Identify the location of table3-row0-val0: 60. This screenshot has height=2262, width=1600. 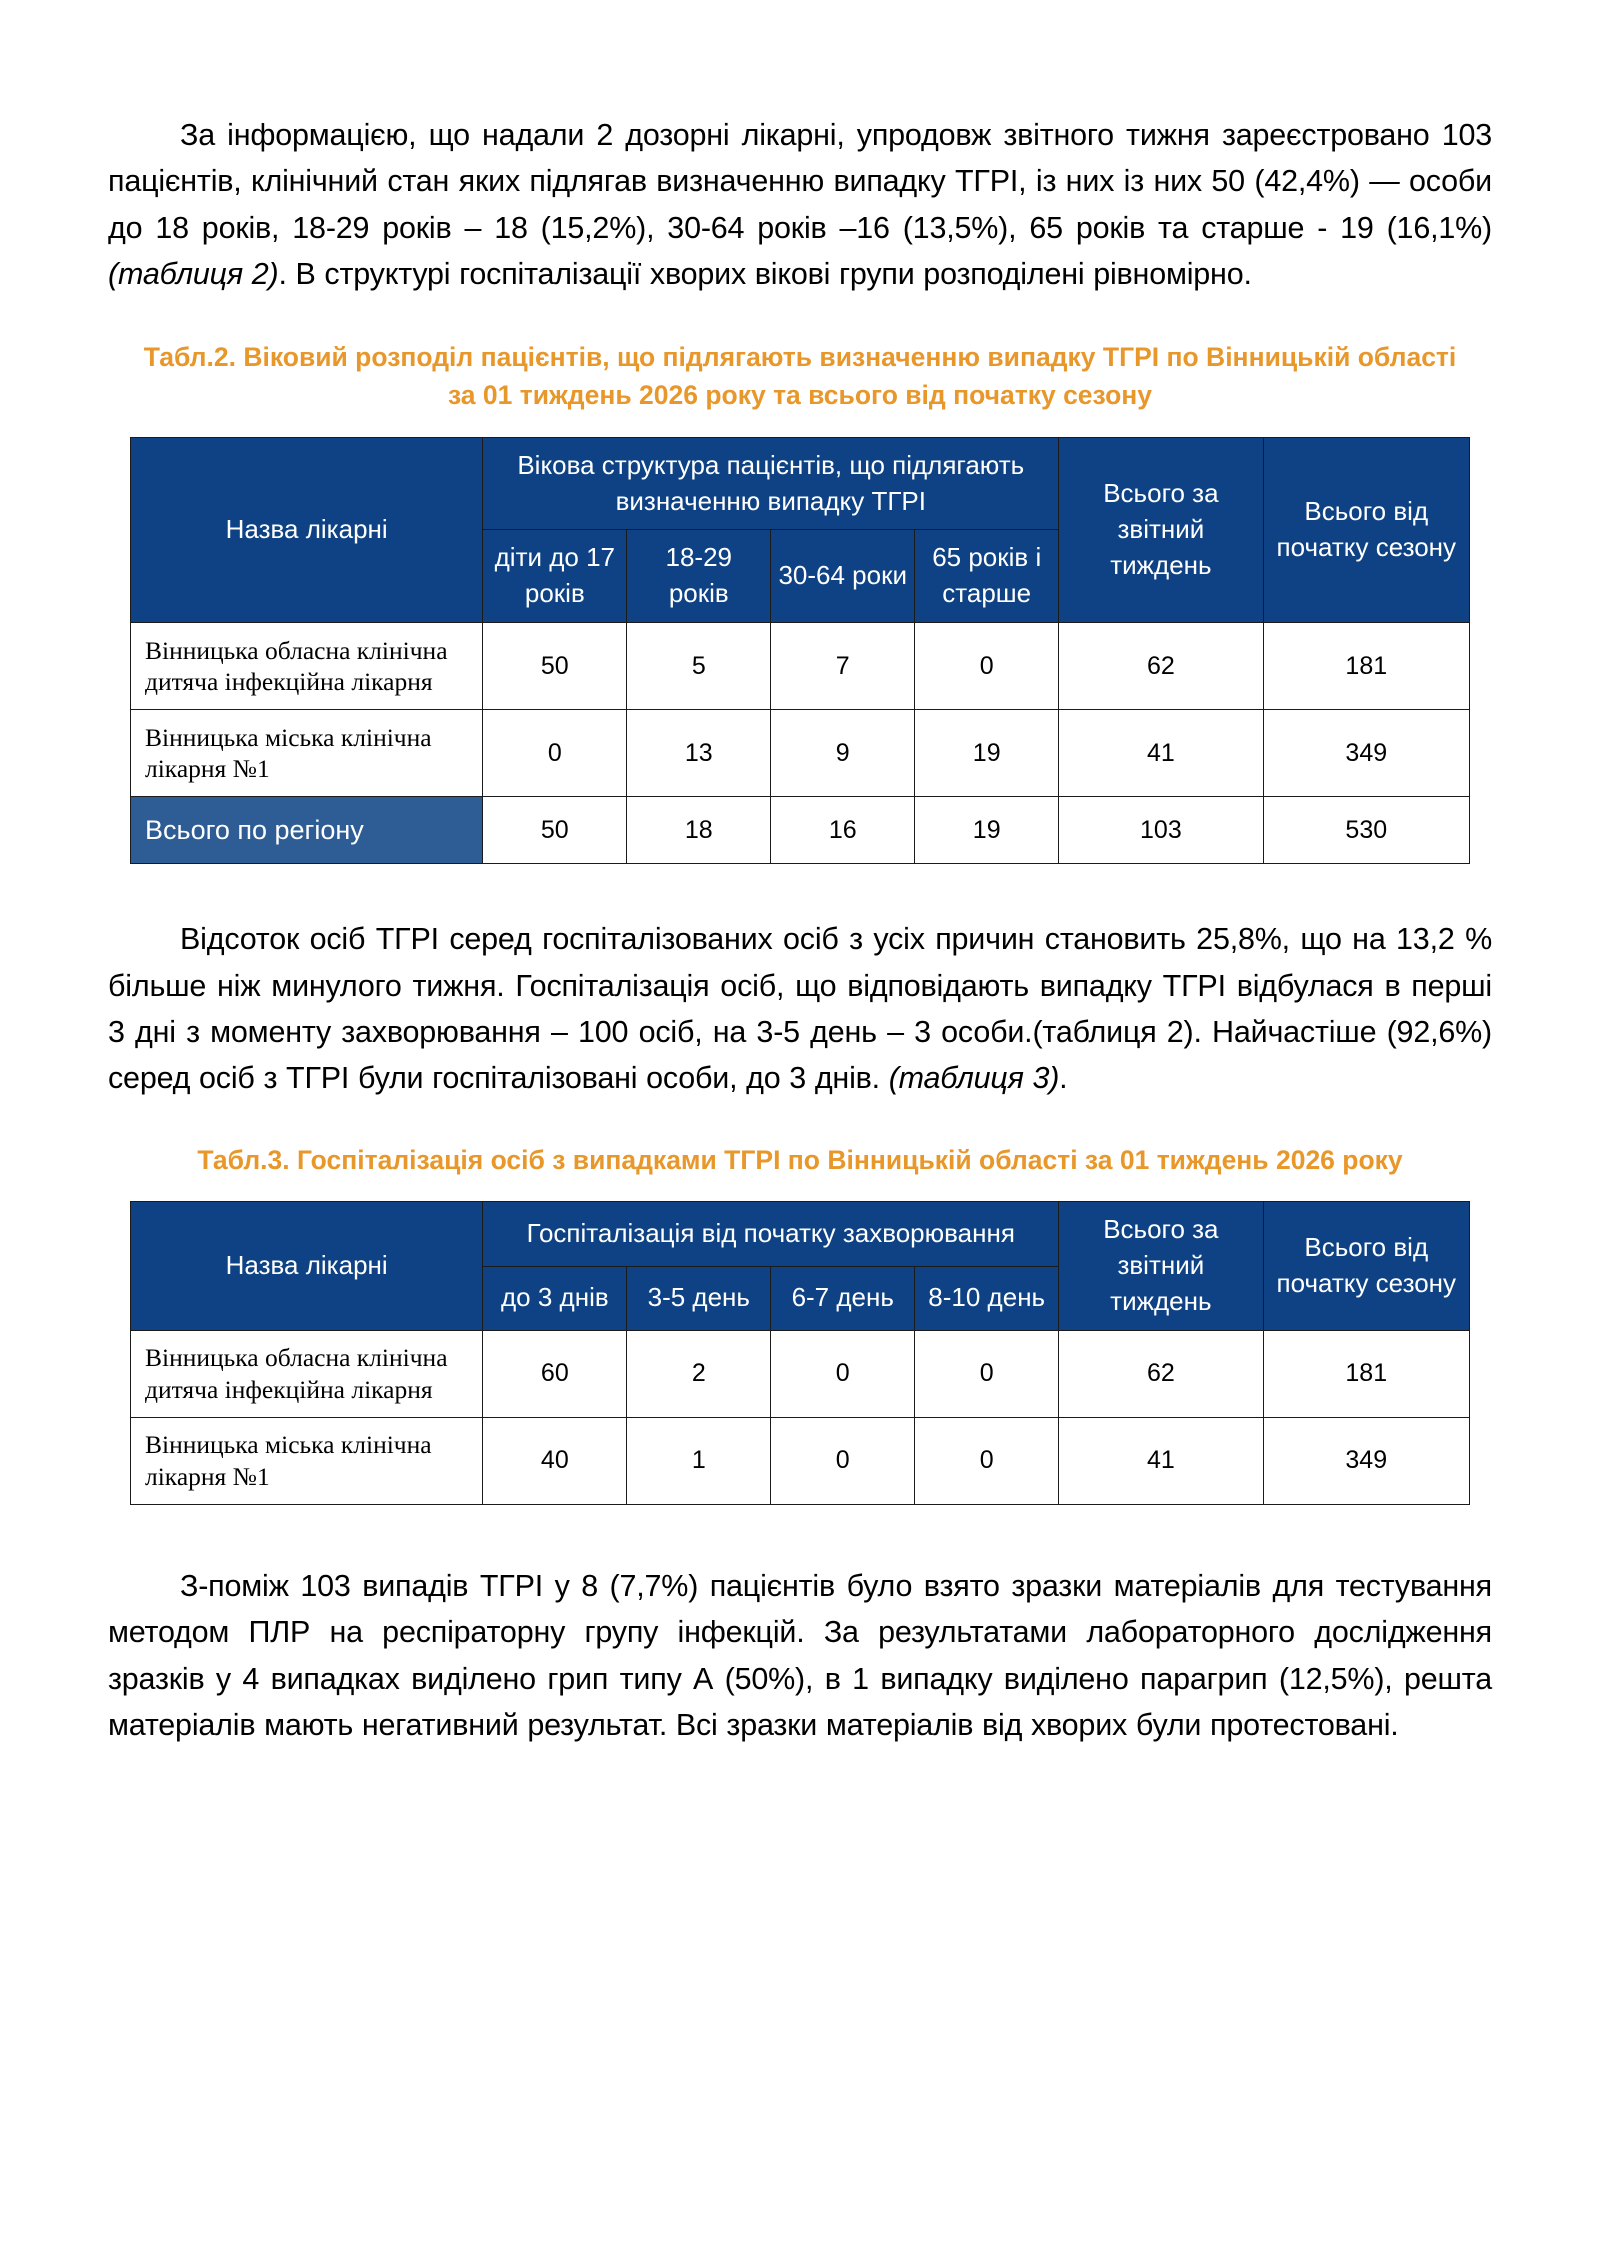
(555, 1373).